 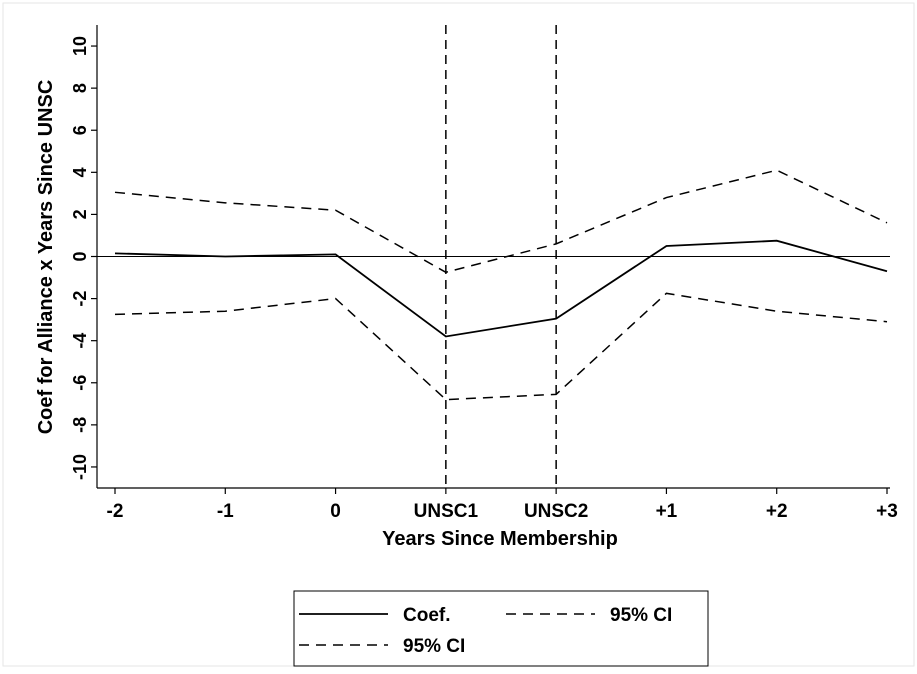 What do you see at coordinates (225, 511) in the screenshot?
I see `x-tick-label: -1` at bounding box center [225, 511].